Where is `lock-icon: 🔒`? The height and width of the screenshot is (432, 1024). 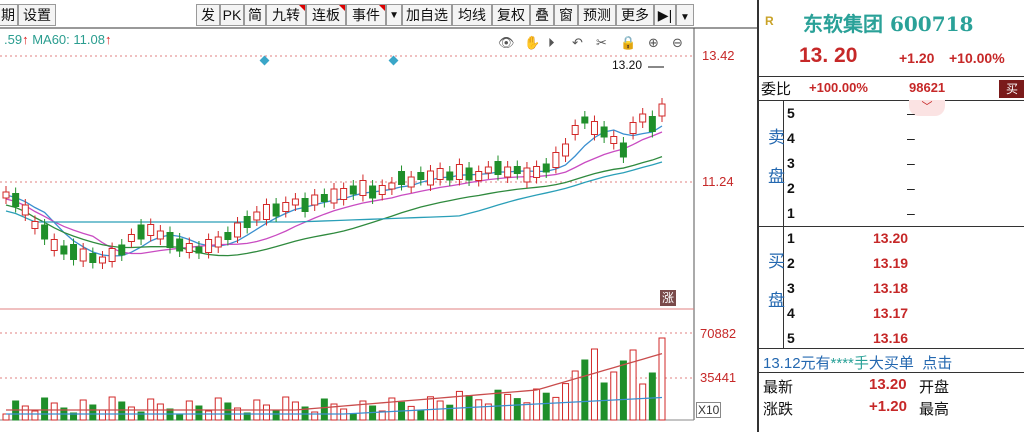 lock-icon: 🔒 is located at coordinates (628, 42).